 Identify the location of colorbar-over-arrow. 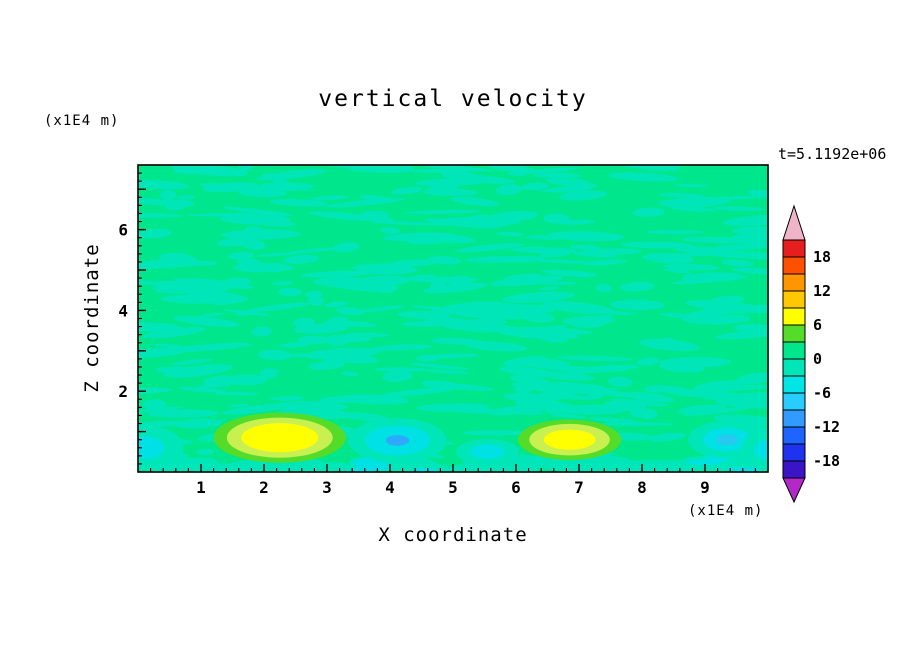
(794, 222).